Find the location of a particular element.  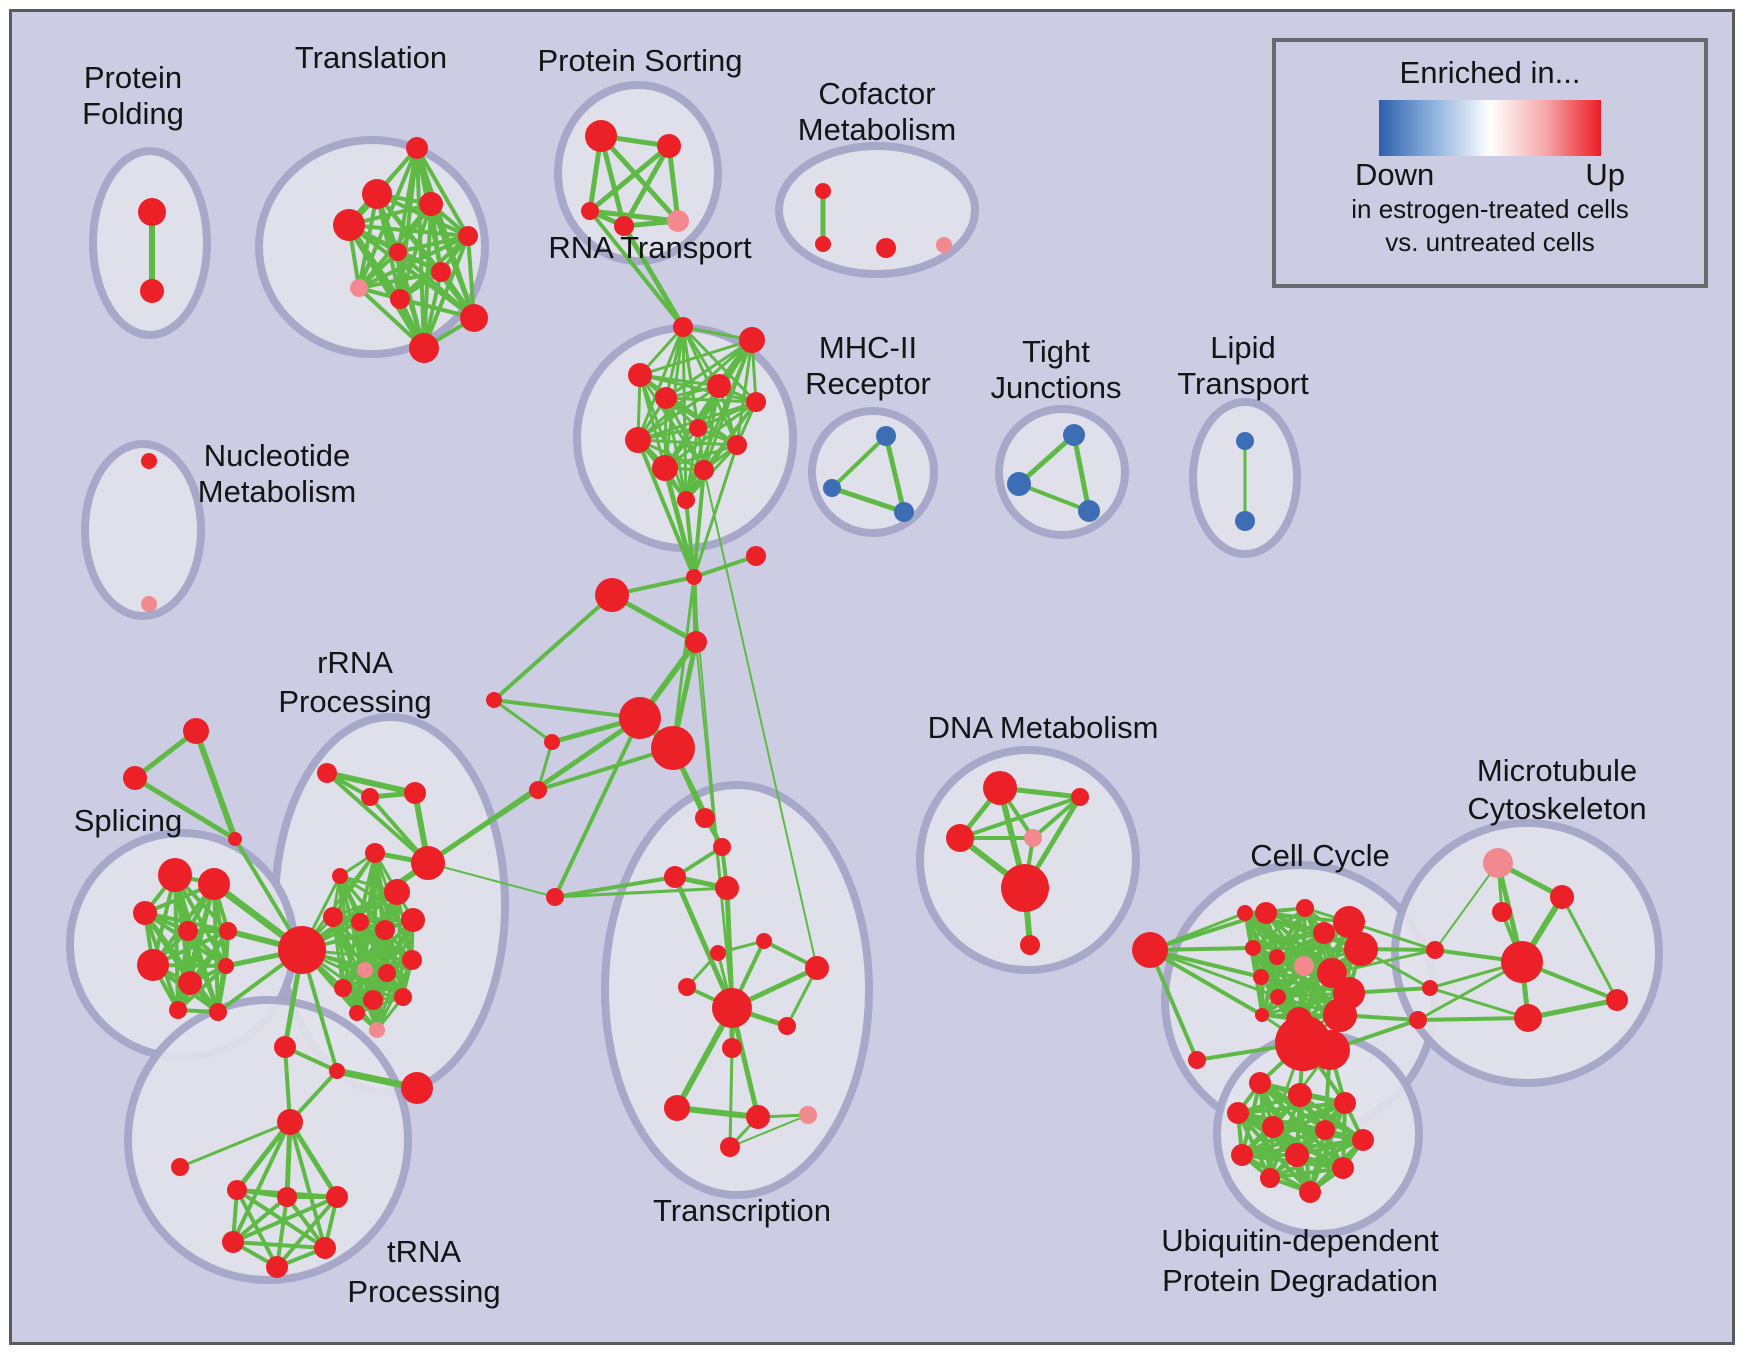

node-rt8 is located at coordinates (638, 440).